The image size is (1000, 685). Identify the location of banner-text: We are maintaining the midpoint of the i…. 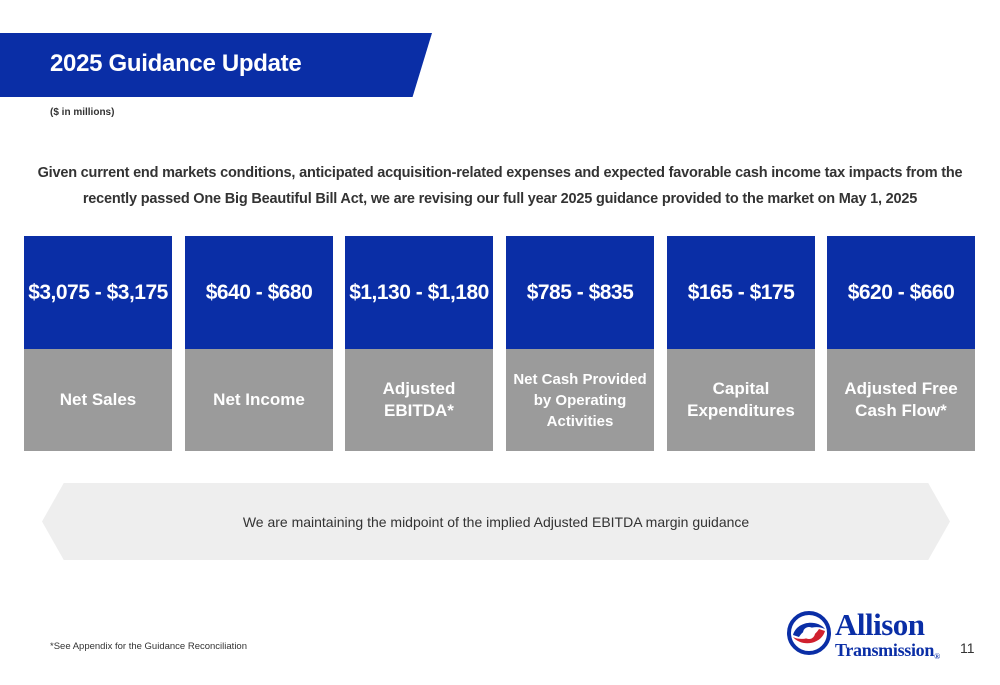
(496, 521).